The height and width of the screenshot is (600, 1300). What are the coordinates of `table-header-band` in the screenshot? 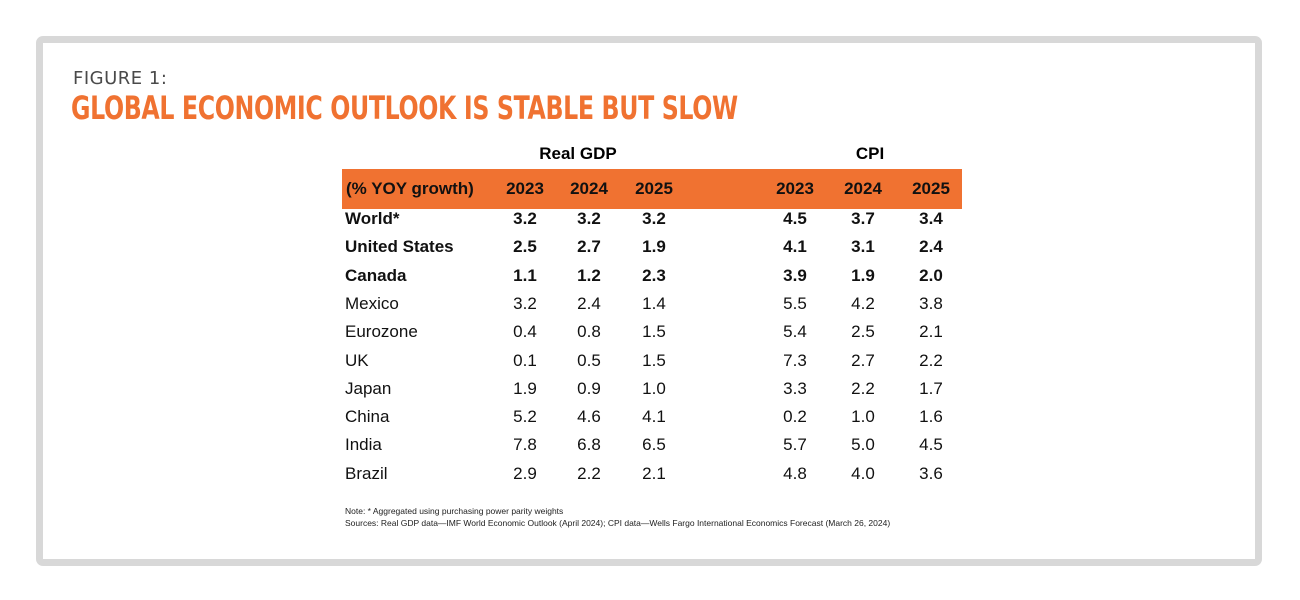 It's located at (652, 189).